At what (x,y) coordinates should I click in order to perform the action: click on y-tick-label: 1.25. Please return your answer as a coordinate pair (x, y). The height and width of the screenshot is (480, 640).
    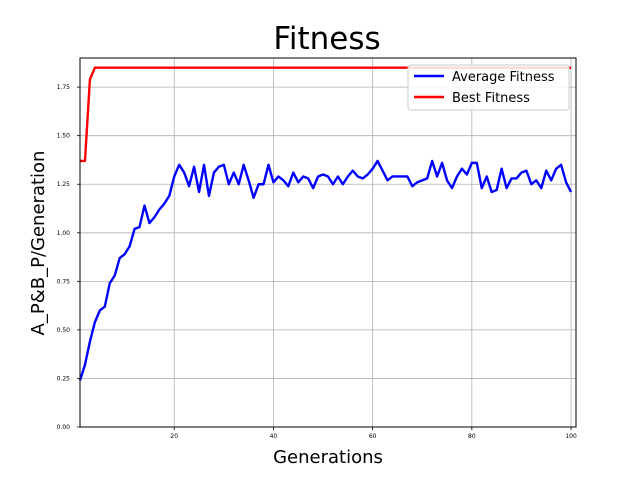
    Looking at the image, I should click on (64, 184).